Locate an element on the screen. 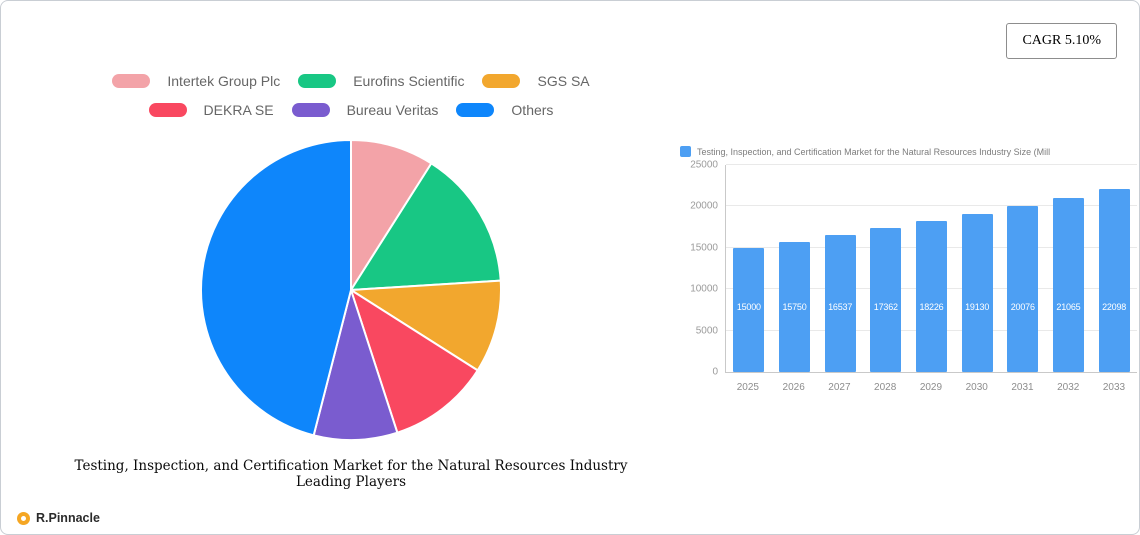  y-axis-tick-label: 20000 is located at coordinates (704, 206).